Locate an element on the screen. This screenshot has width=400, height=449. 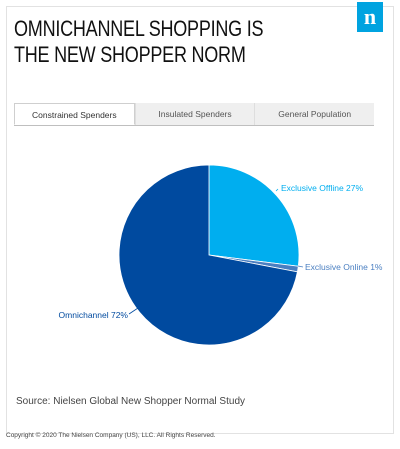
tab-insulated-spenders: Insulated Spenders is located at coordinates (194, 114).